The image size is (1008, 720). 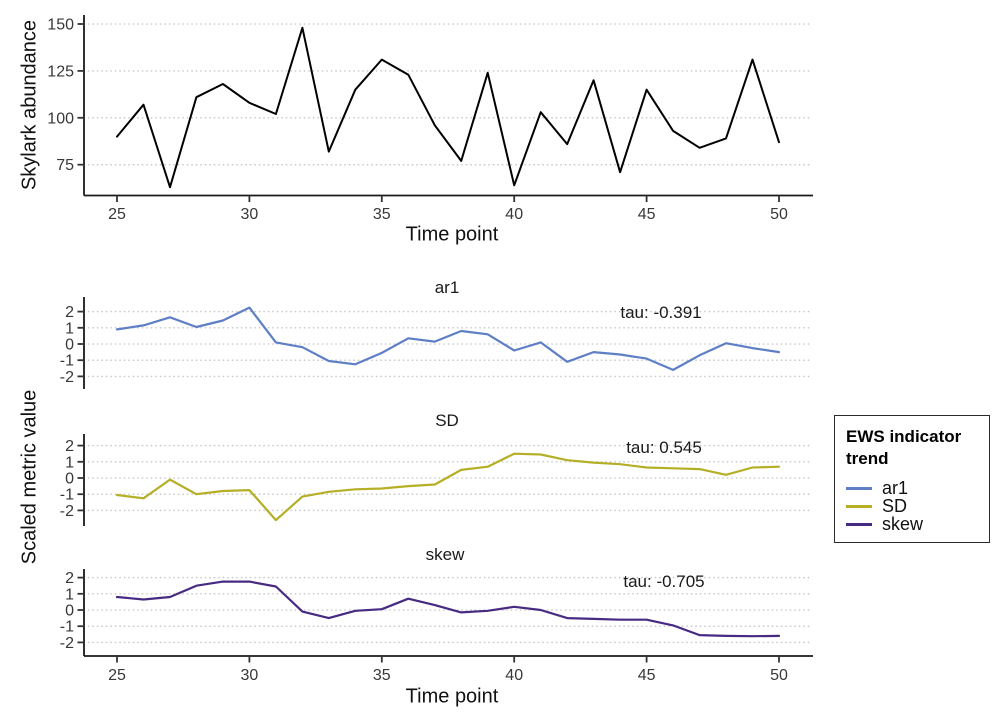 I want to click on facet-title-ar1: ar1, so click(x=447, y=287).